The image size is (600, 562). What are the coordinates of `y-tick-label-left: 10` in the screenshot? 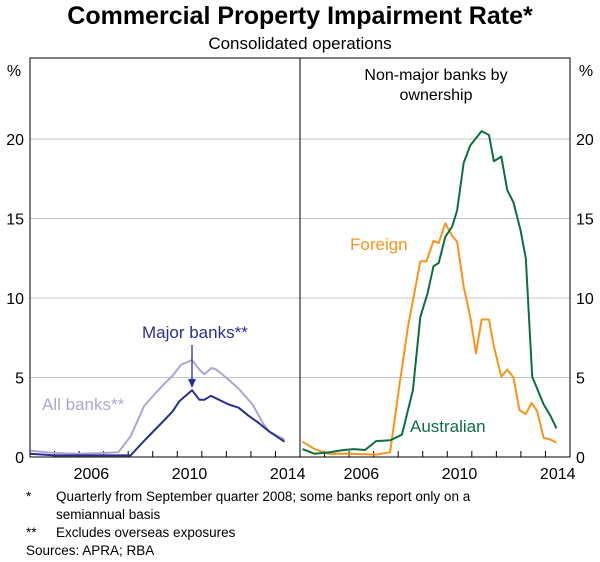 It's located at (15, 299).